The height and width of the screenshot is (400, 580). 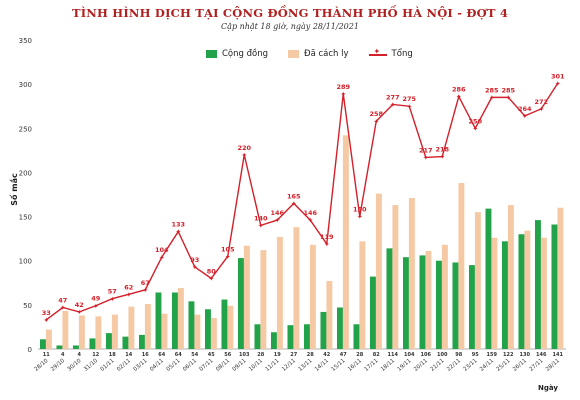 I want to click on x-tick-label: 01/11, so click(x=108, y=365).